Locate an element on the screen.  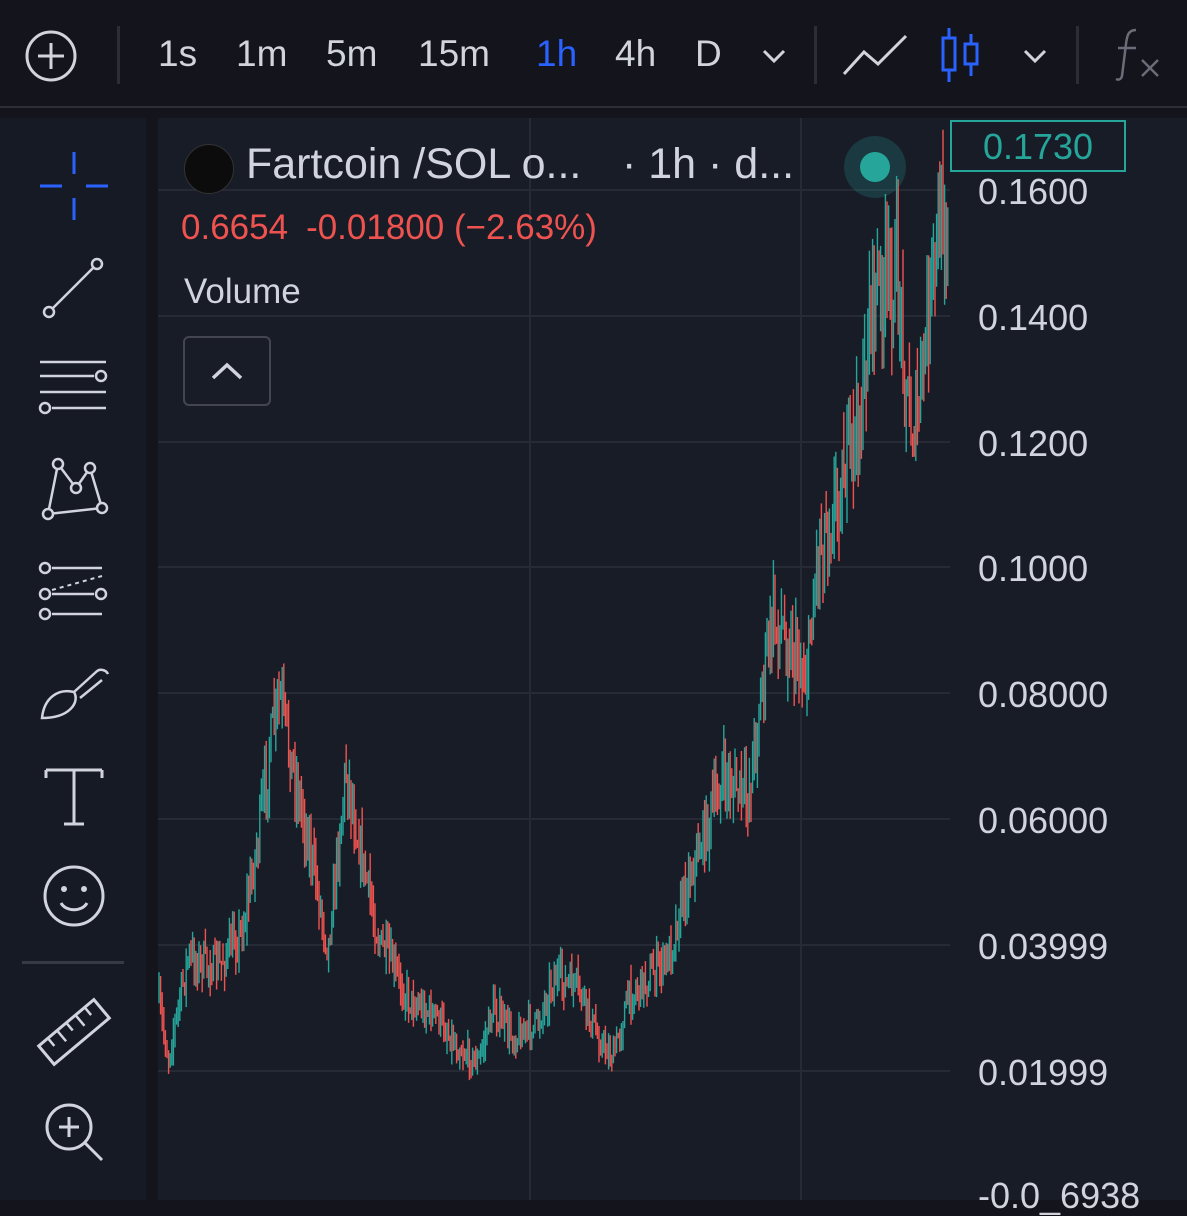
emoji-tool is located at coordinates (74, 896).